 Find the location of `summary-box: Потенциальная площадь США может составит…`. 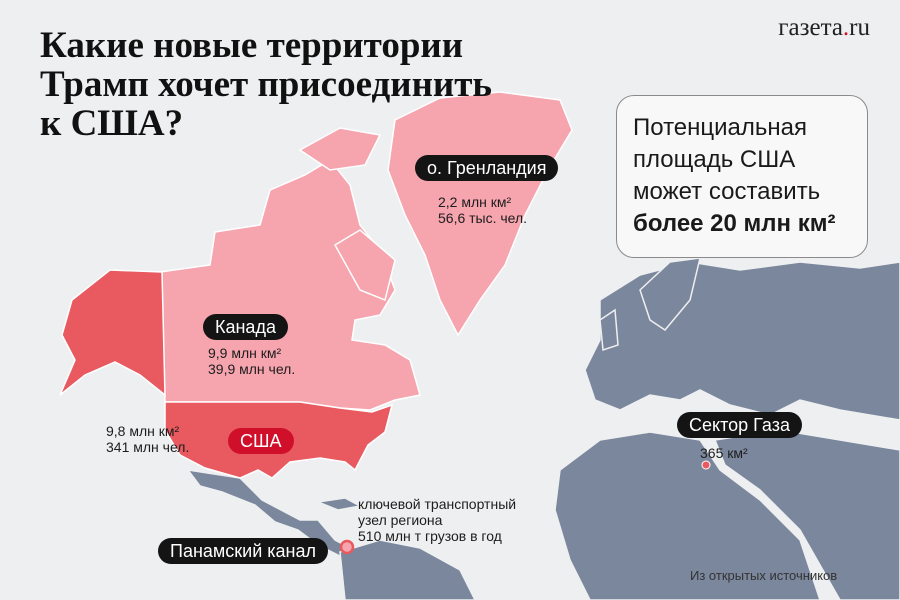

summary-box: Потенциальная площадь США может составит… is located at coordinates (742, 176).